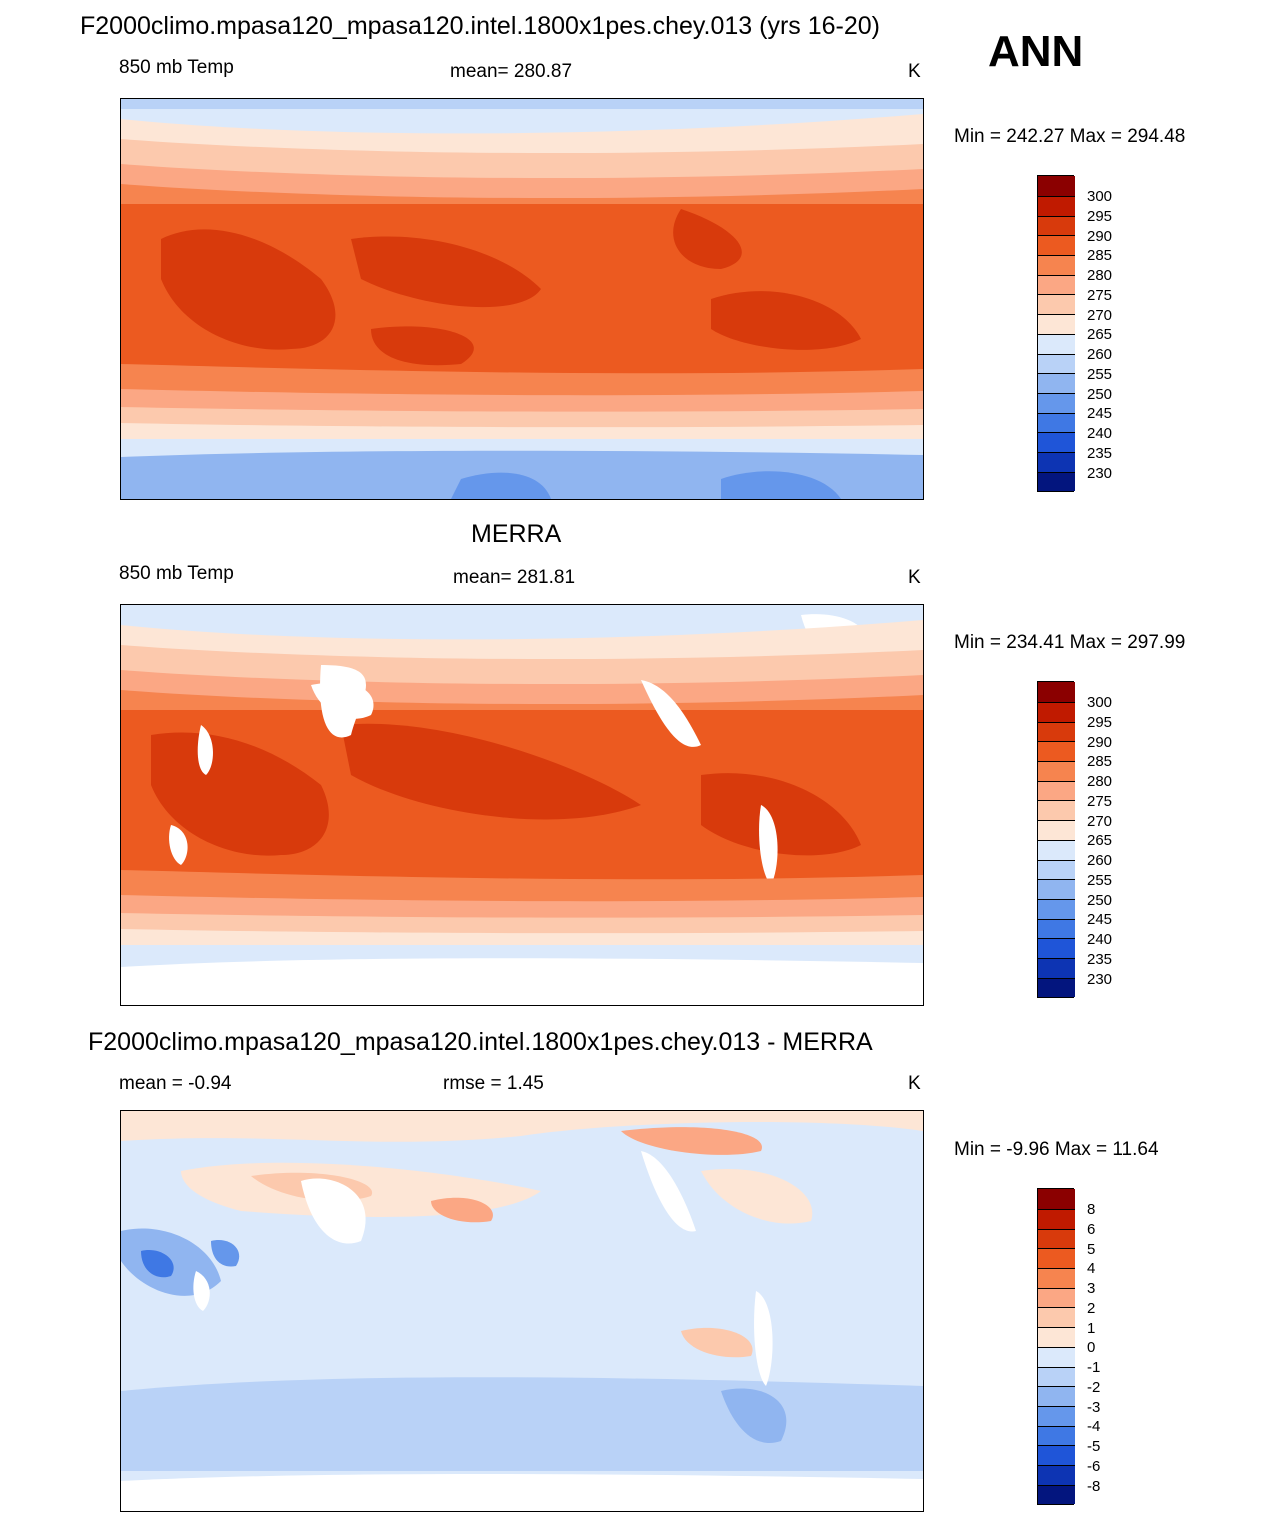 This screenshot has width=1285, height=1519. What do you see at coordinates (1091, 1209) in the screenshot?
I see `colorbar-tick-label: 8` at bounding box center [1091, 1209].